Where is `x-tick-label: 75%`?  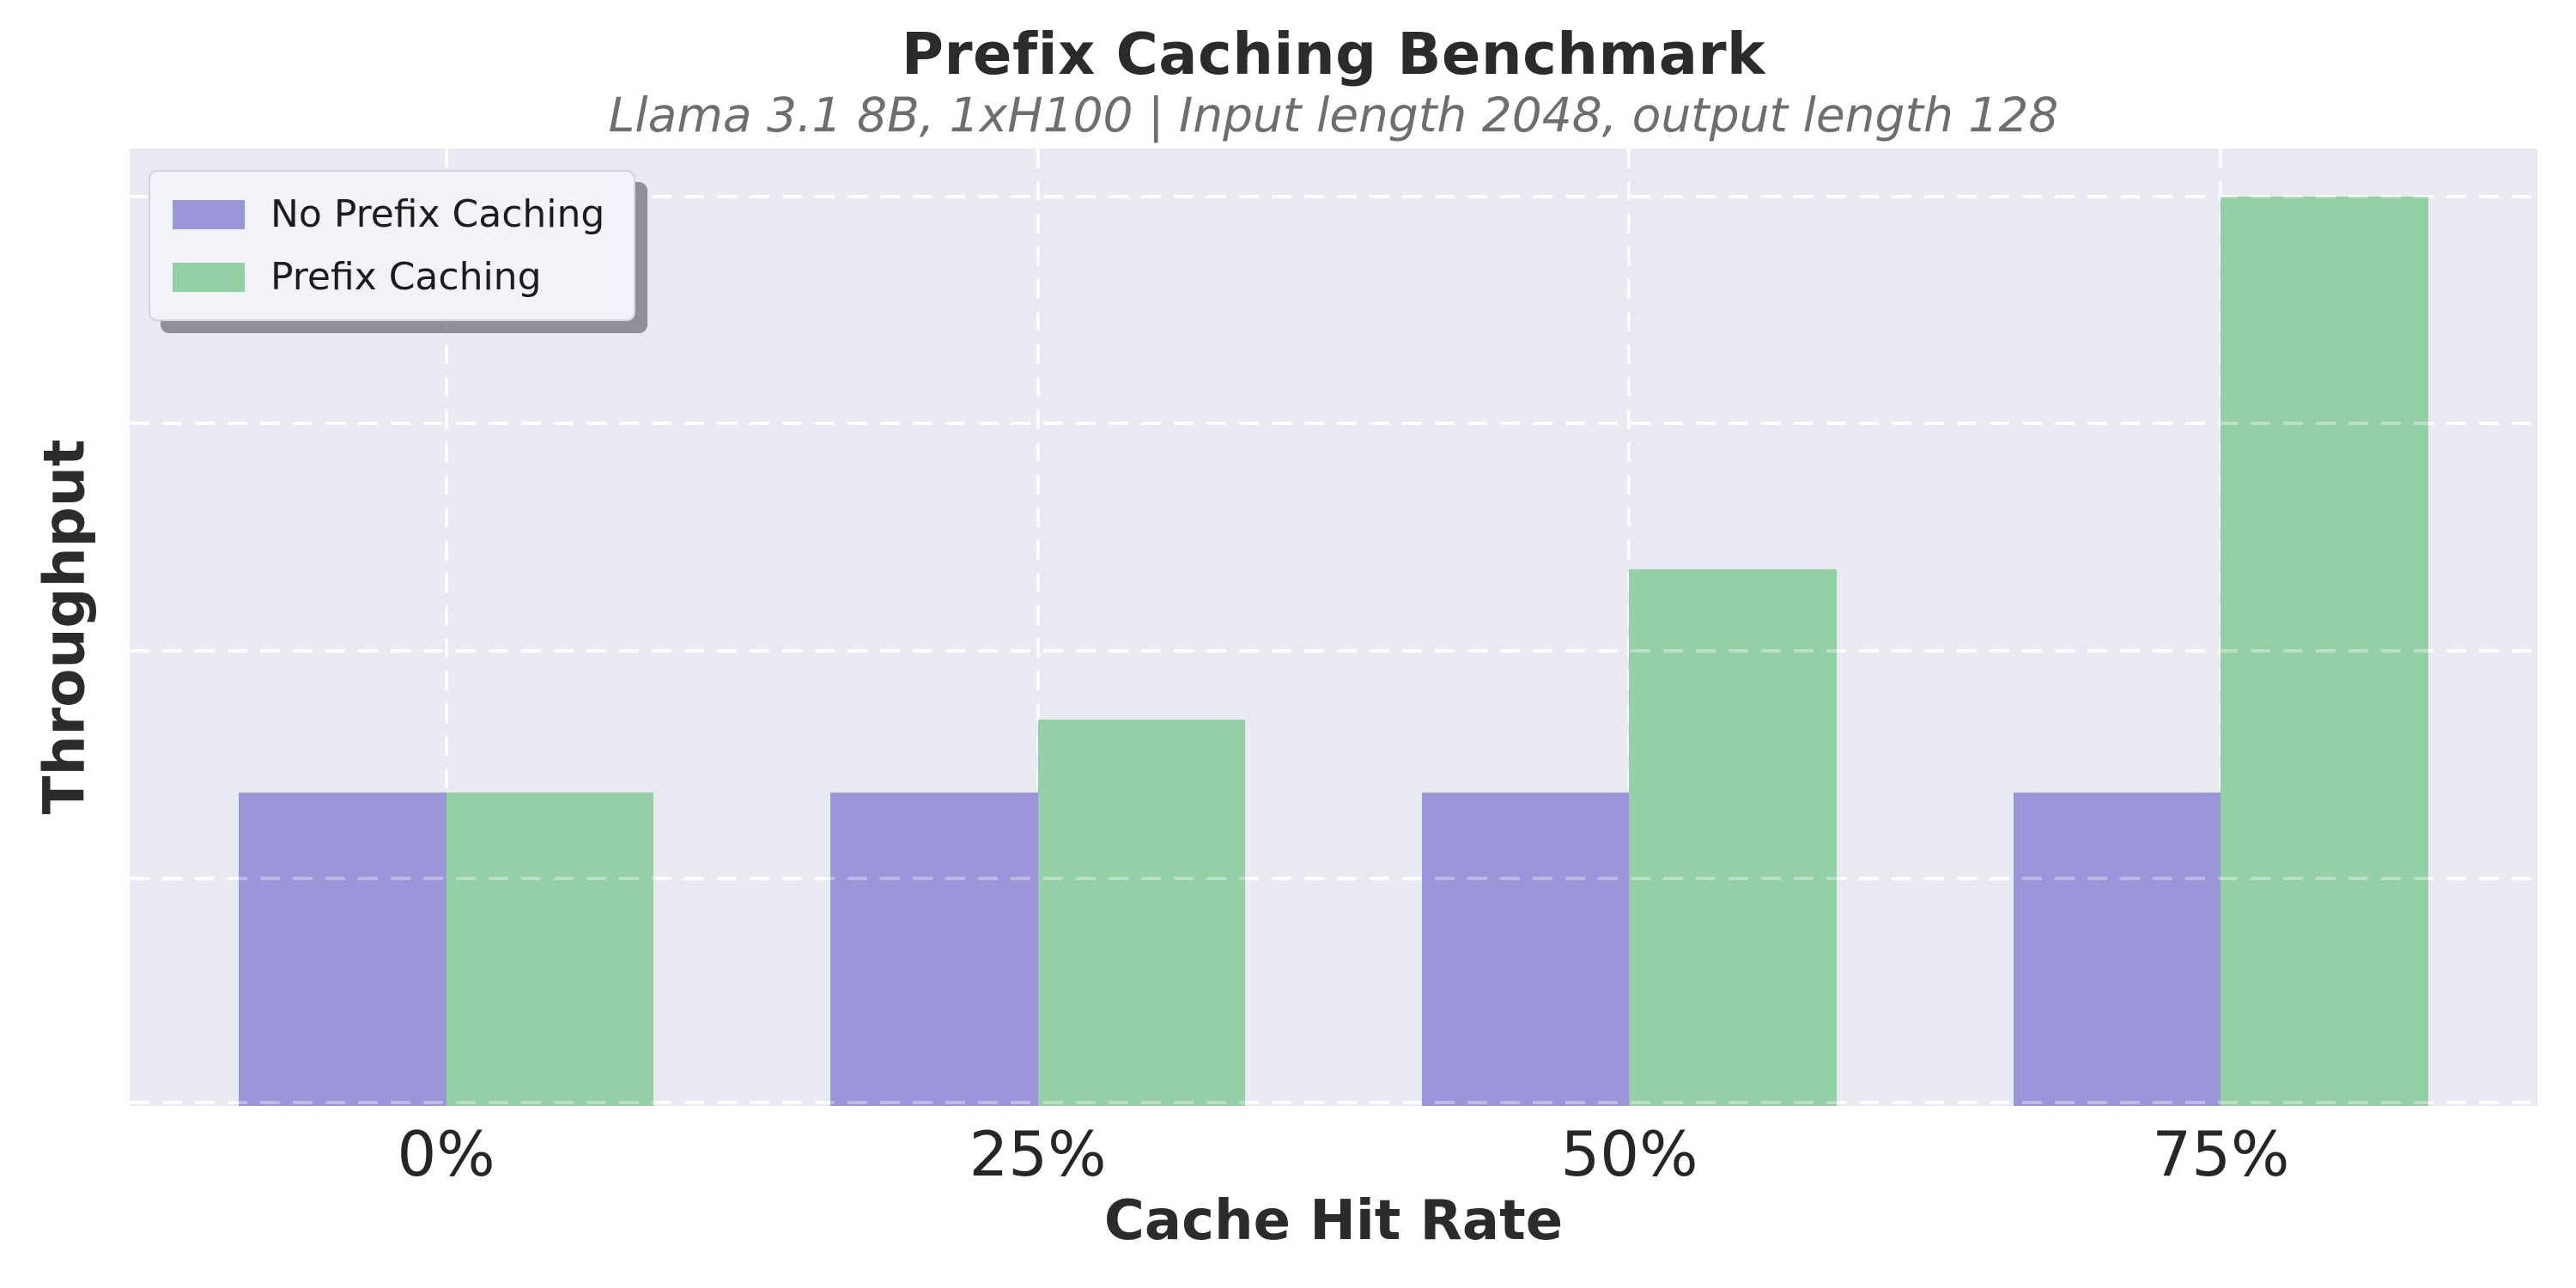 x-tick-label: 75% is located at coordinates (2221, 1154).